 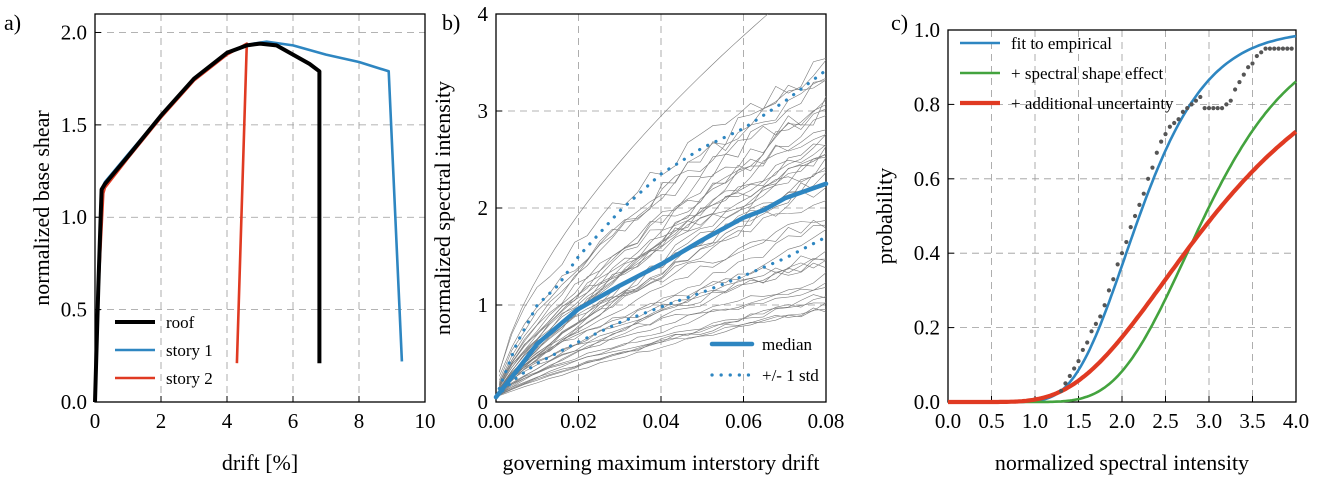 I want to click on y-axis-label: normalized base shear, so click(x=41, y=208).